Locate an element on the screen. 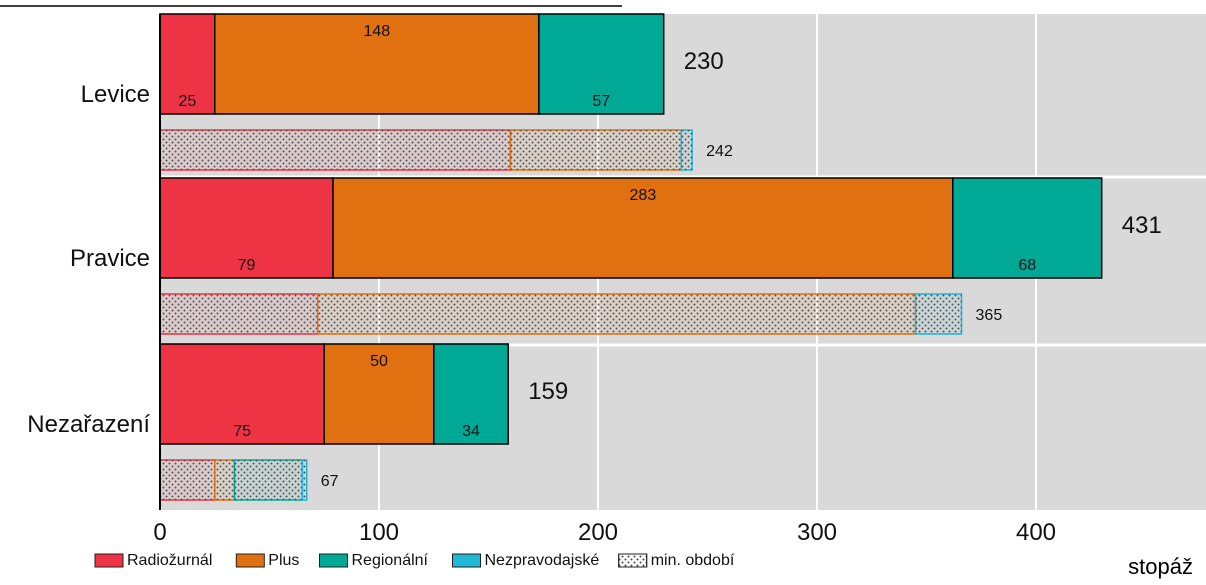 This screenshot has width=1206, height=585. legend-entry-label: Plus is located at coordinates (283, 560).